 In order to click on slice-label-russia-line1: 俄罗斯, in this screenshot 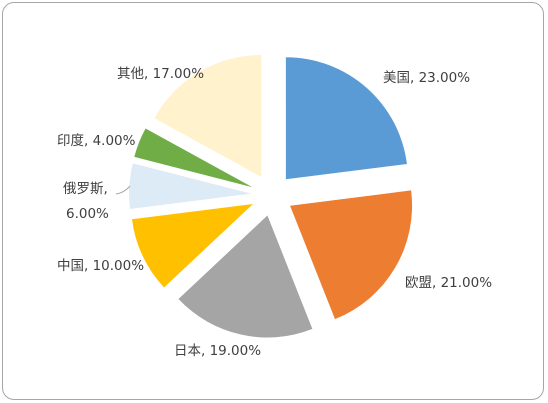, I will do `click(85, 189)`.